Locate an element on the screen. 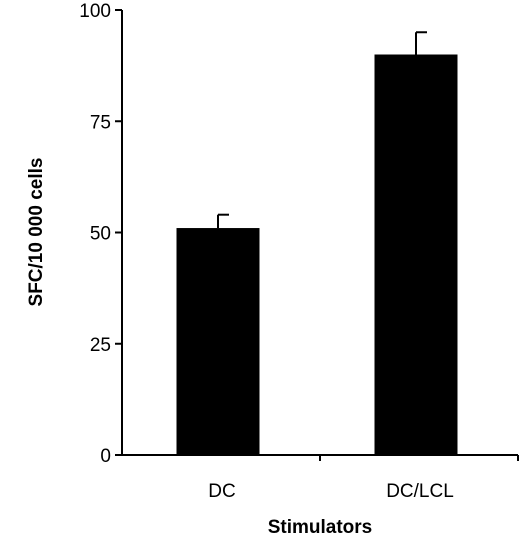 The image size is (520, 543). y-ticks-group: 0 25 50 75 100 is located at coordinates (100, 234).